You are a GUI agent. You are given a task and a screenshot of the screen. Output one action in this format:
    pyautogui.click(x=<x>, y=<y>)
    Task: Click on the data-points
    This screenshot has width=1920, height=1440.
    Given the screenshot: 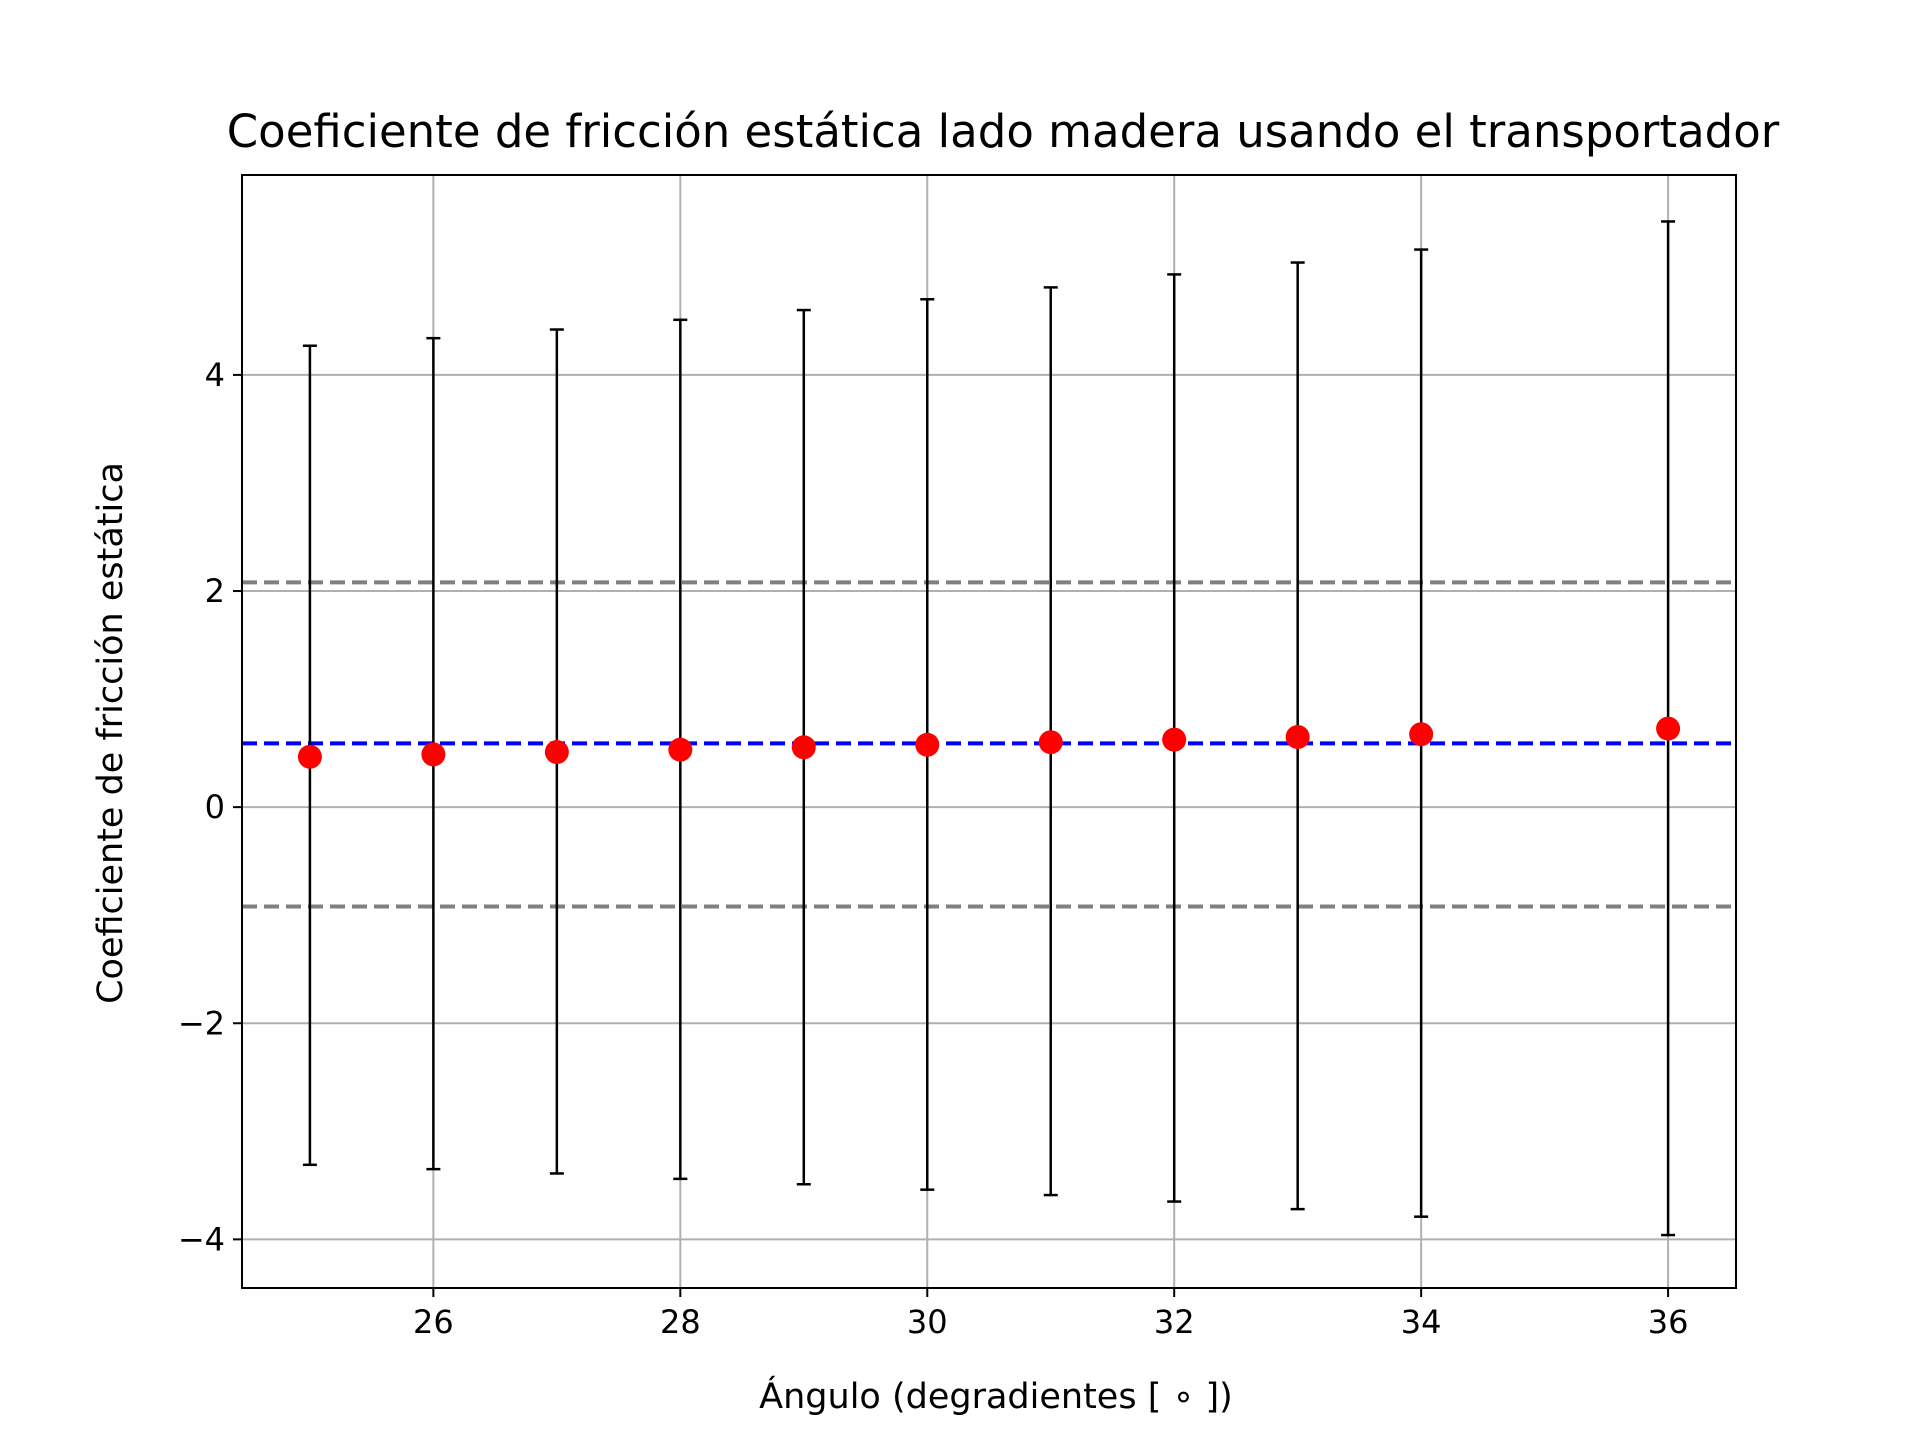 What is the action you would take?
    pyautogui.click(x=989, y=742)
    